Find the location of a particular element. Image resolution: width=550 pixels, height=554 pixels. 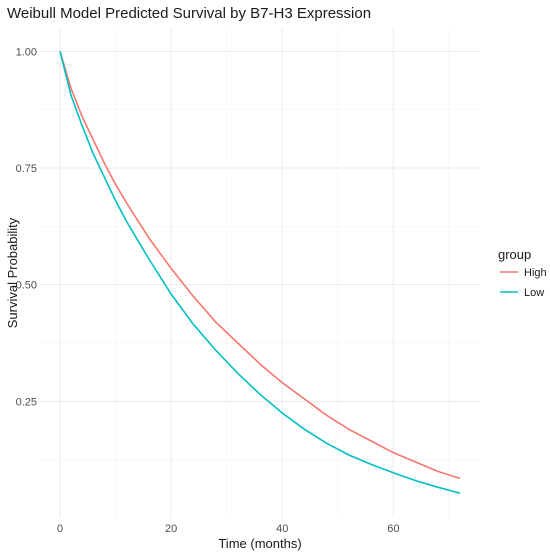

y-tick-label: 1.00 is located at coordinates (26, 52).